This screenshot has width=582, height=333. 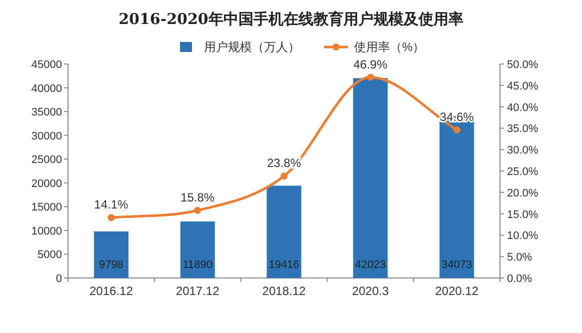 What do you see at coordinates (46, 231) in the screenshot?
I see `y-tick-label: 10000` at bounding box center [46, 231].